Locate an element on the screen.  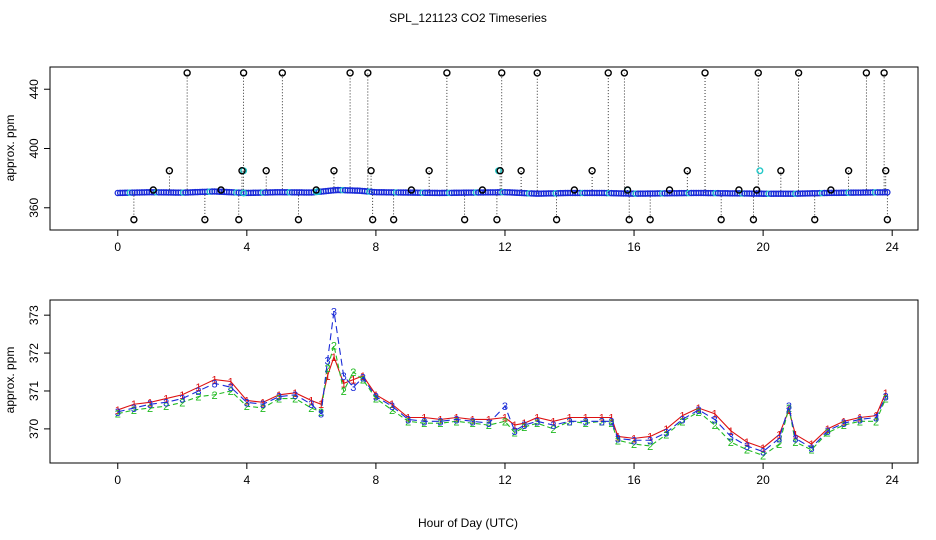
x-tick-label: 12 is located at coordinates (505, 247).